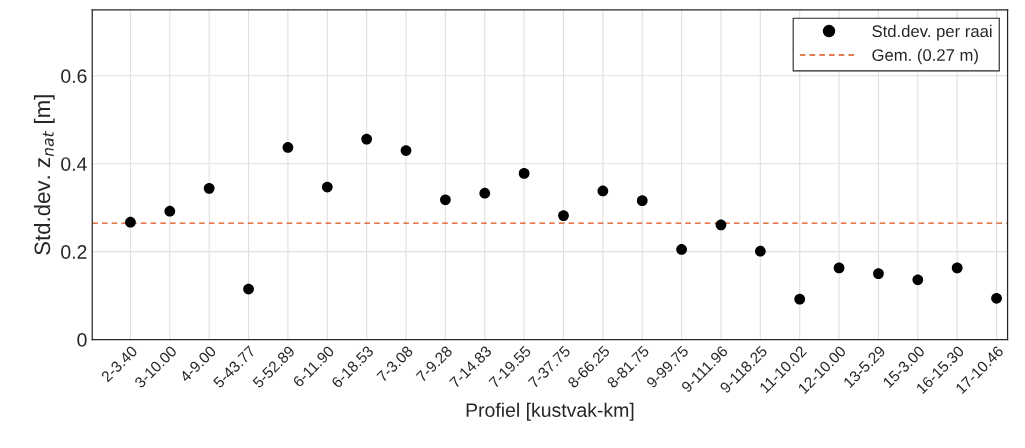  I want to click on x-axis-title: Profiel [kustvak-km], so click(550, 411).